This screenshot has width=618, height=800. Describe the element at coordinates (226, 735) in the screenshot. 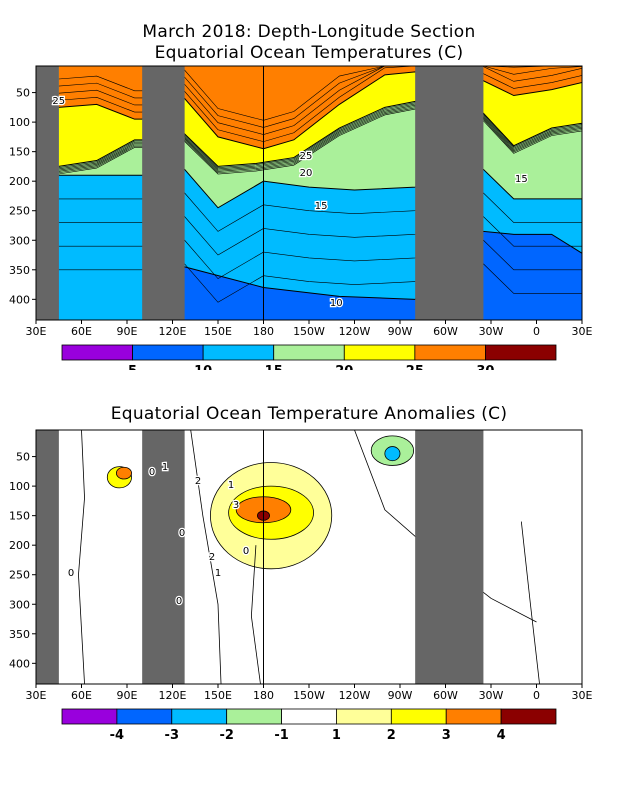

I see `anom-colorbar-label: -2` at that location.